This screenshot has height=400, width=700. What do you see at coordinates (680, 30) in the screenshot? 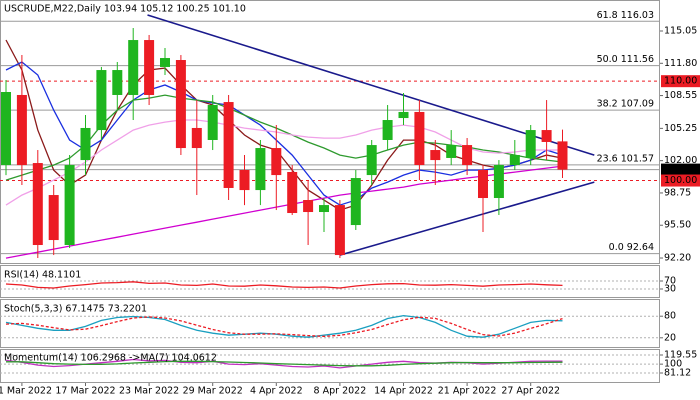
I see `y-tick-label: 115.05` at bounding box center [680, 30].